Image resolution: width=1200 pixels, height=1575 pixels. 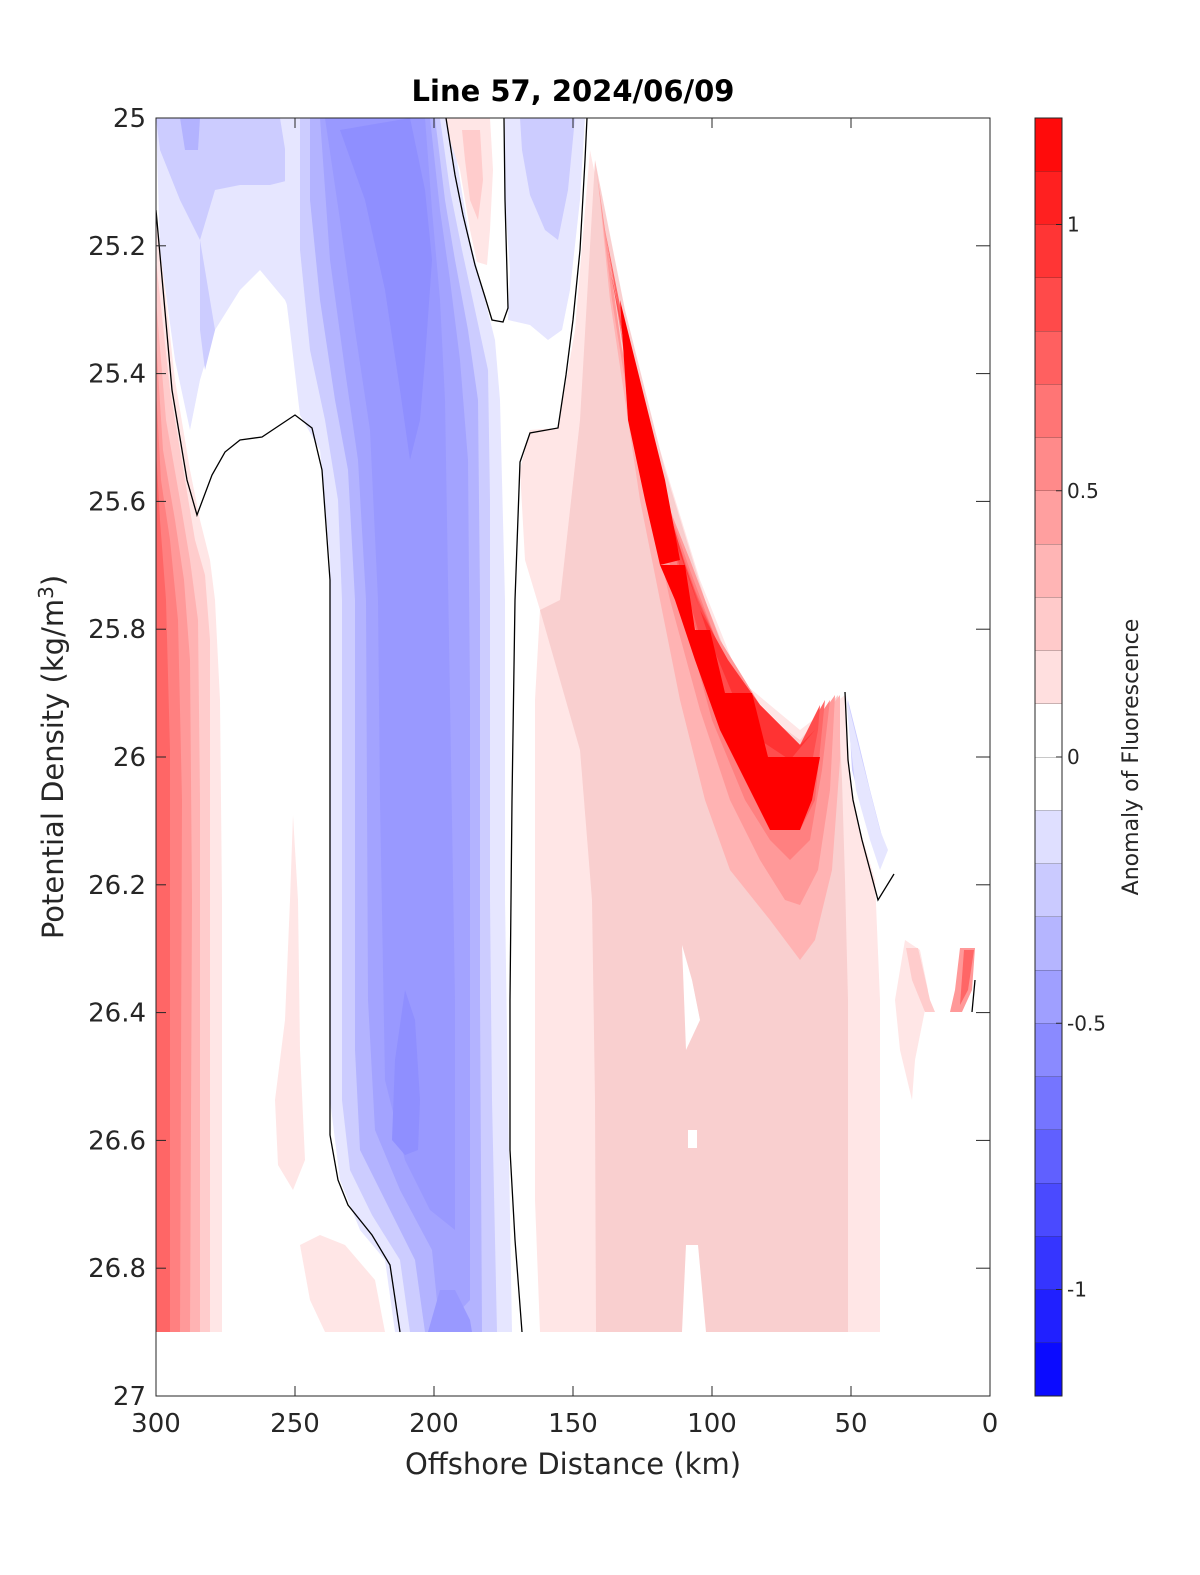 I want to click on y-tick-label: 26.4, so click(x=117, y=1014).